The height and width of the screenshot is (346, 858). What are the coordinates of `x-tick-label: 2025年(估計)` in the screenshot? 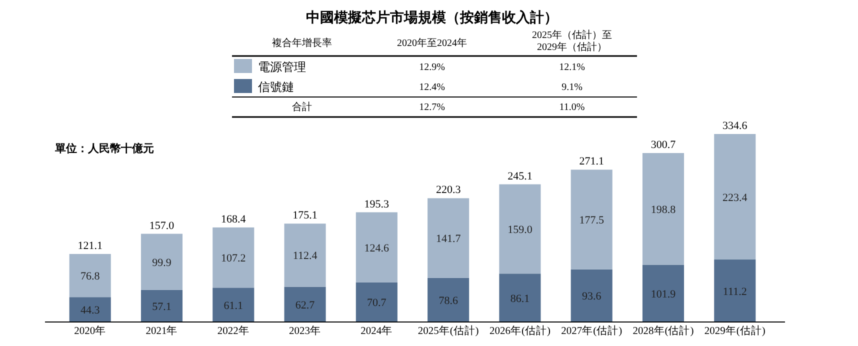 It's located at (449, 330).